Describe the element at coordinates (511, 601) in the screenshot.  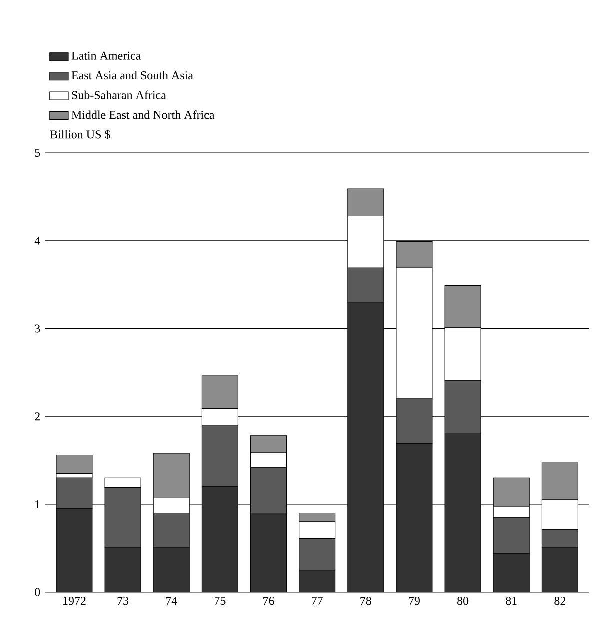
I see `x-tick-label: 81` at that location.